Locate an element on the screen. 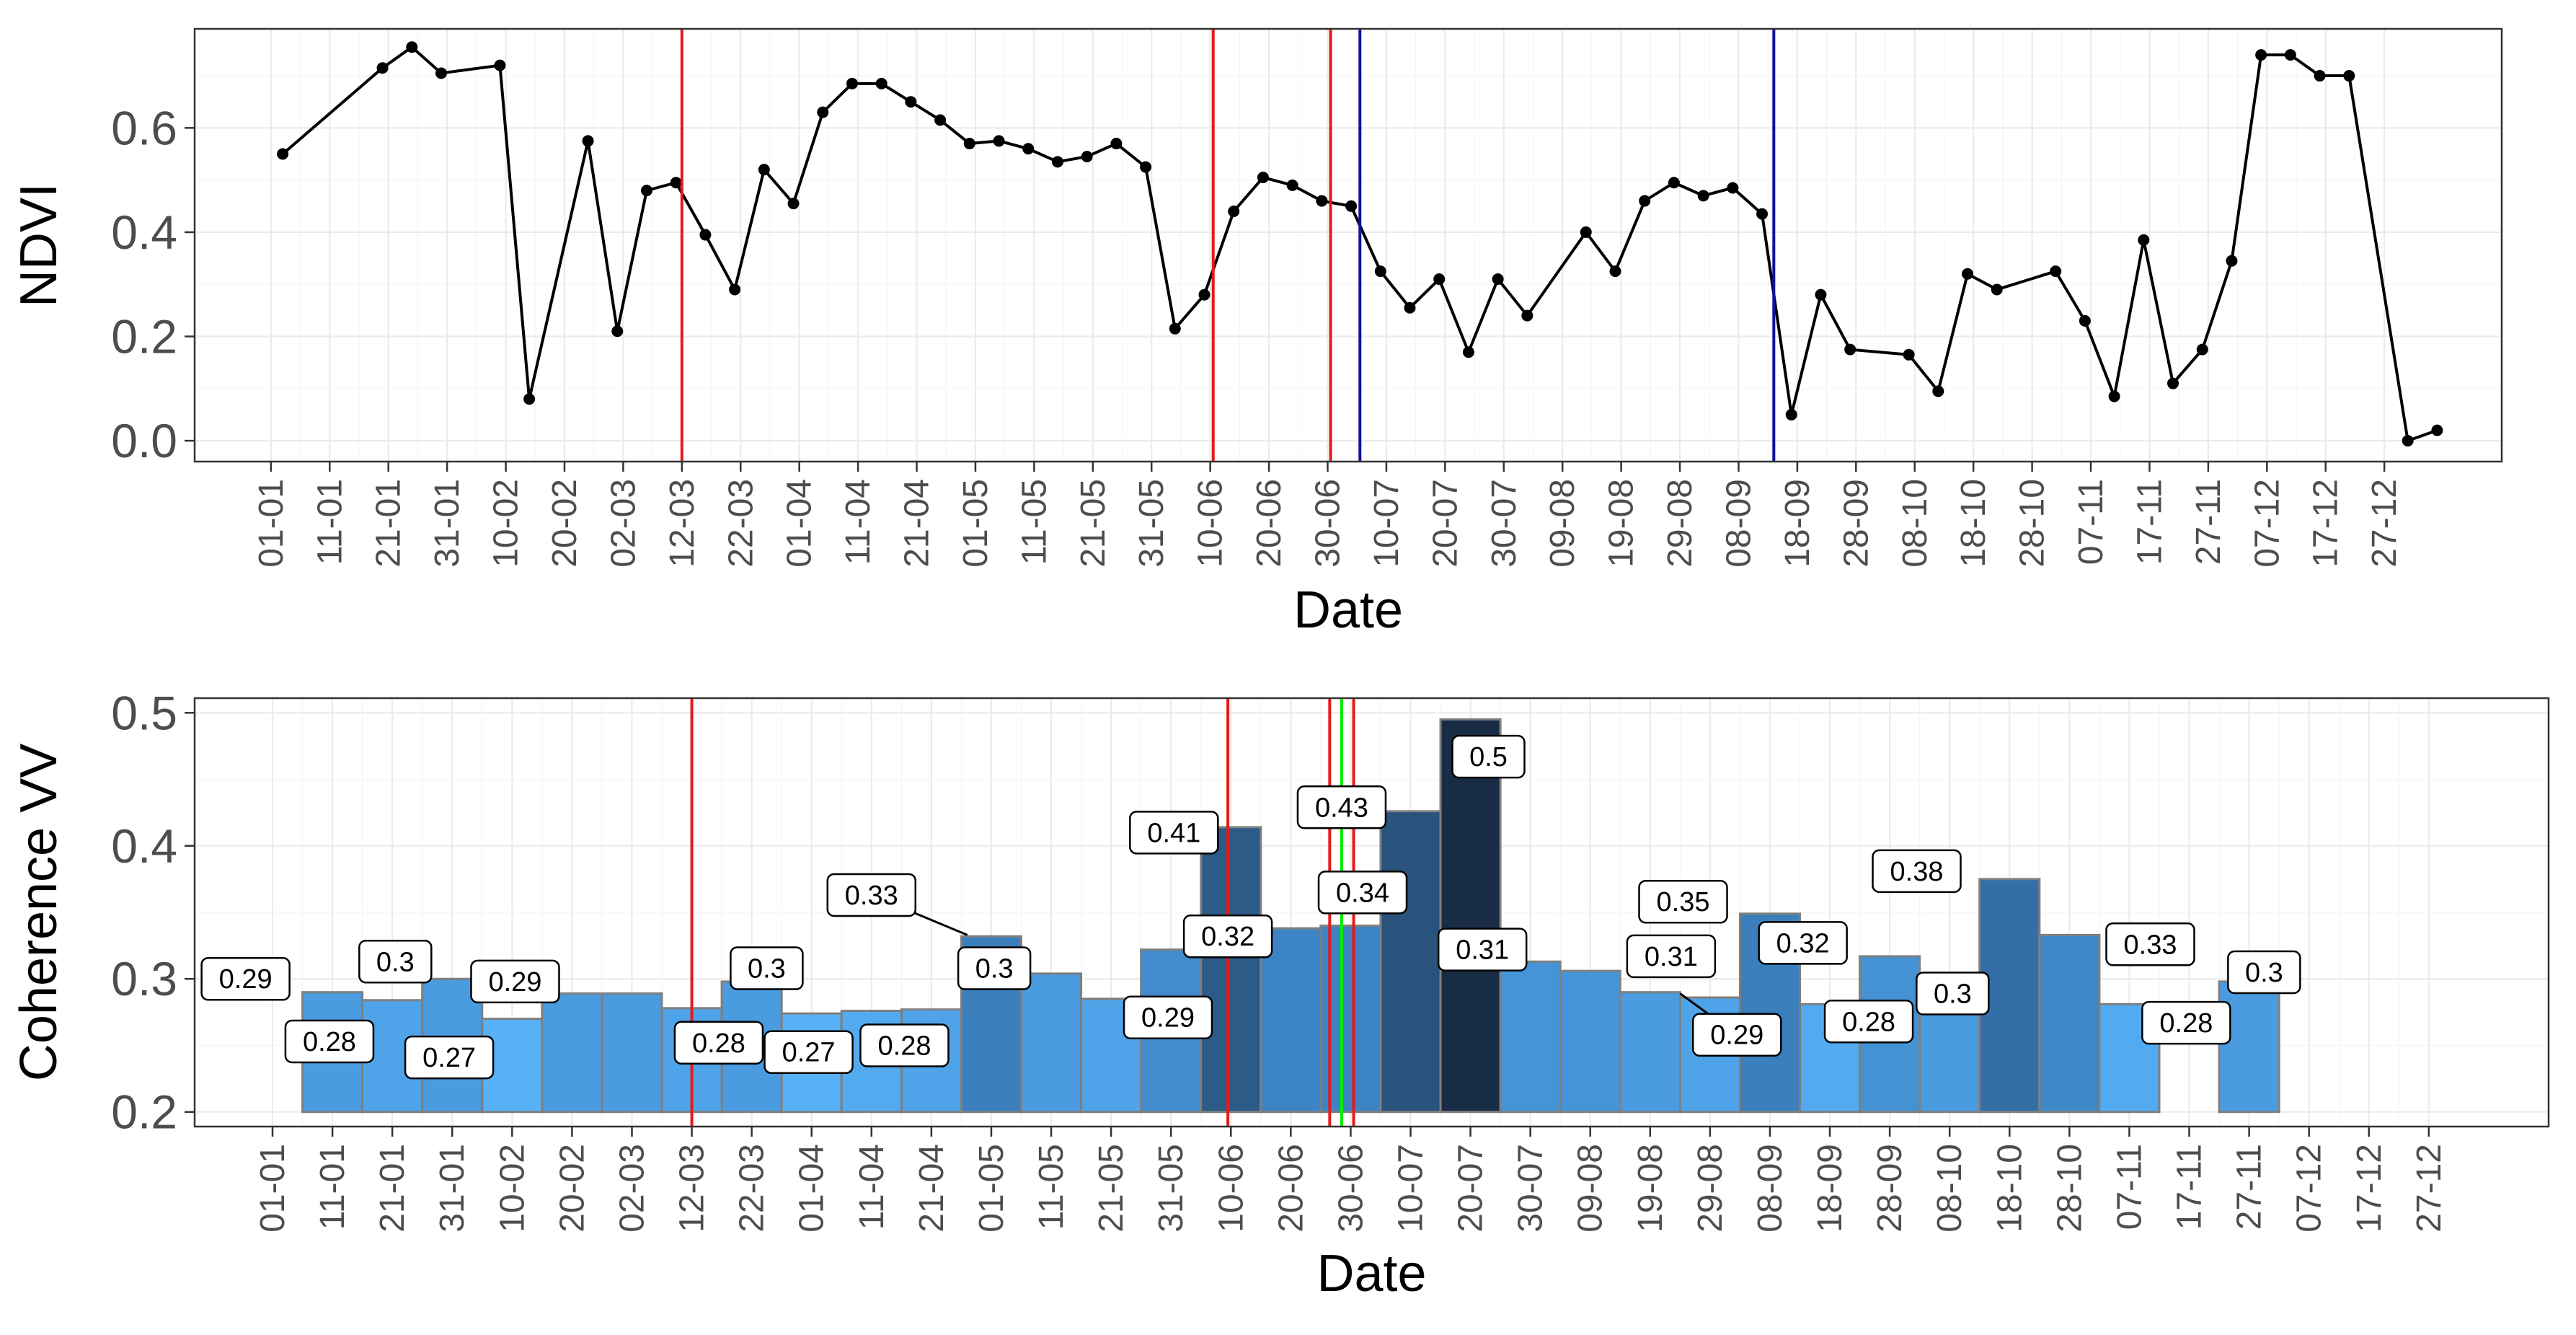  chart-0-x-axis-title: Date is located at coordinates (1348, 610).